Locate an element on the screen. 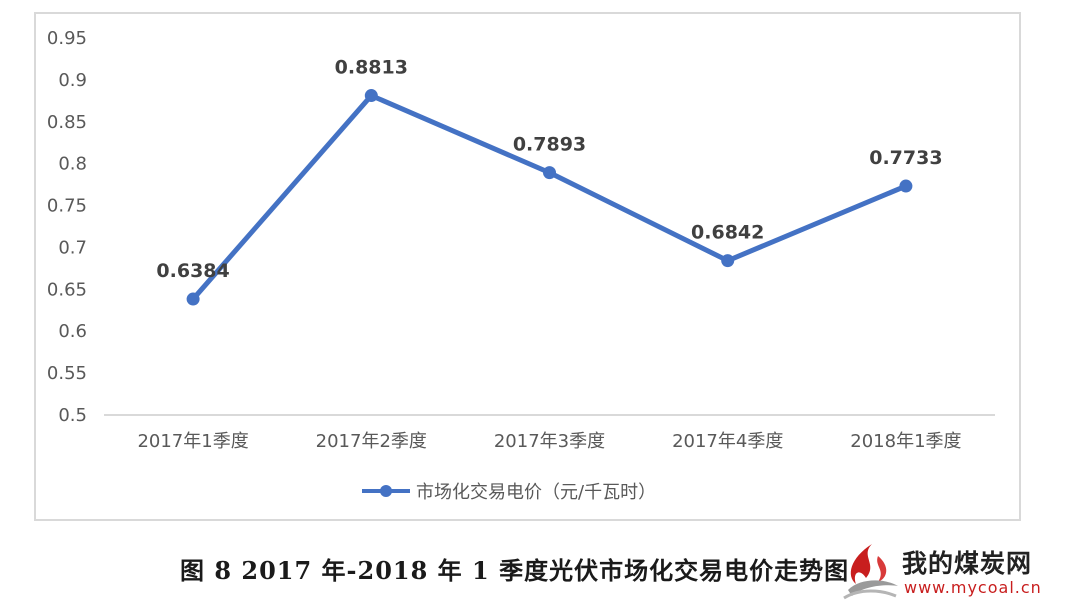 The height and width of the screenshot is (608, 1080). y-tick-label: 0.75 is located at coordinates (67, 206).